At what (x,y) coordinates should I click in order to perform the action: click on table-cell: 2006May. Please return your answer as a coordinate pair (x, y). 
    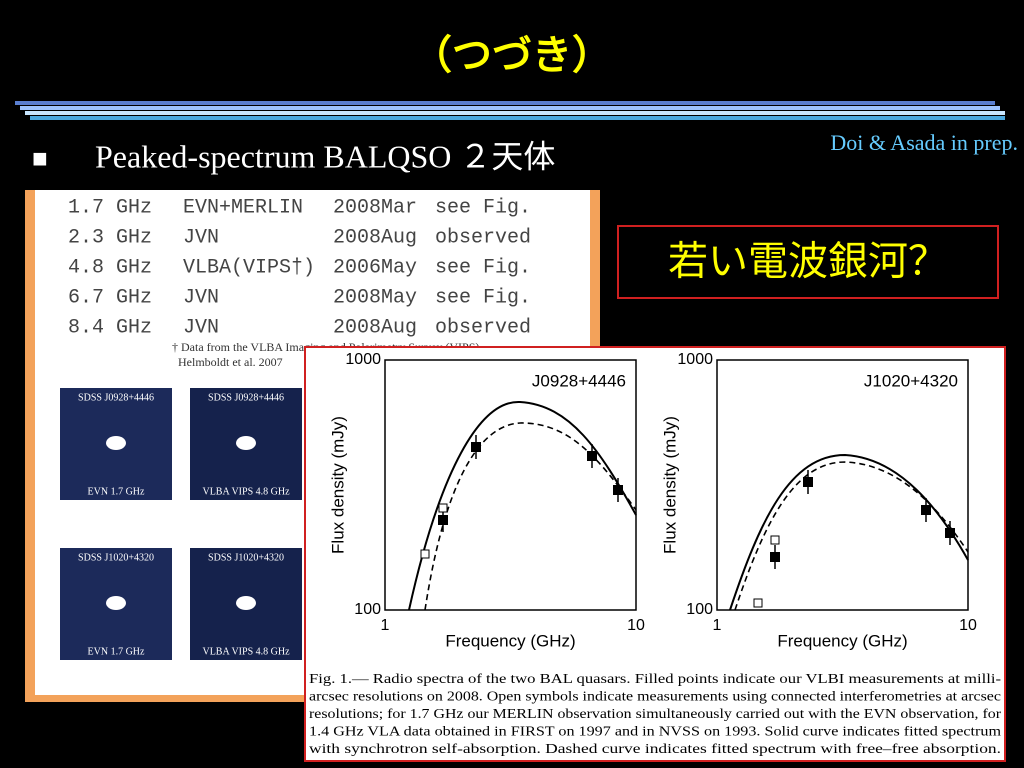
    Looking at the image, I should click on (375, 267).